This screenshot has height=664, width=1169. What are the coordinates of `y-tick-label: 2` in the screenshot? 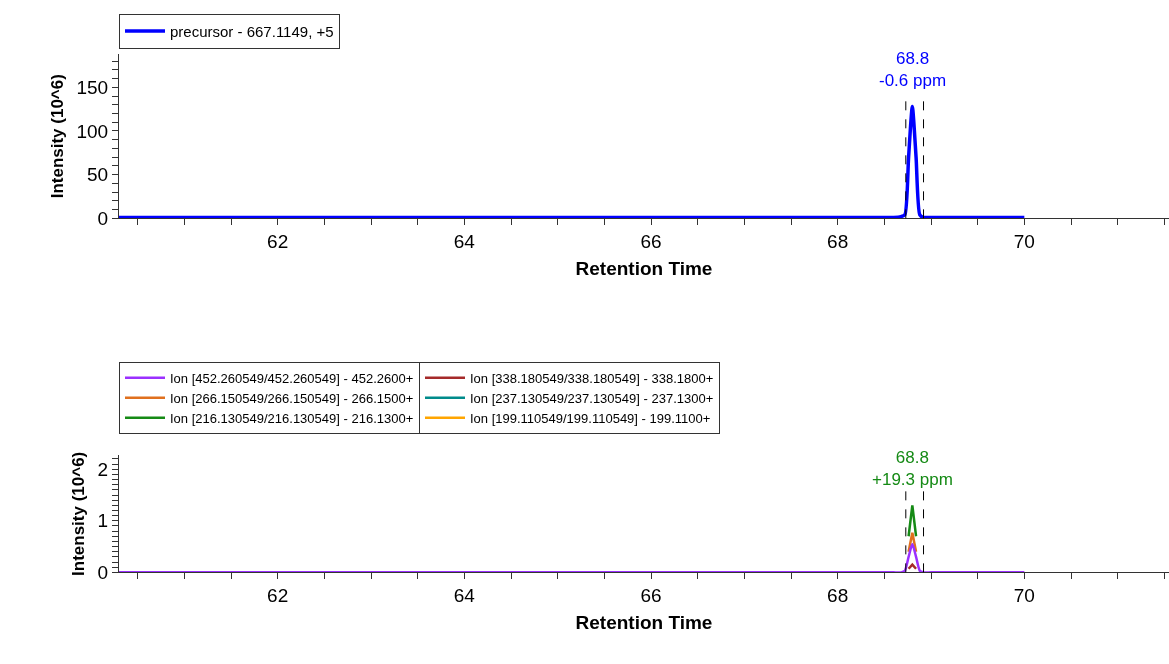 It's located at (103, 469).